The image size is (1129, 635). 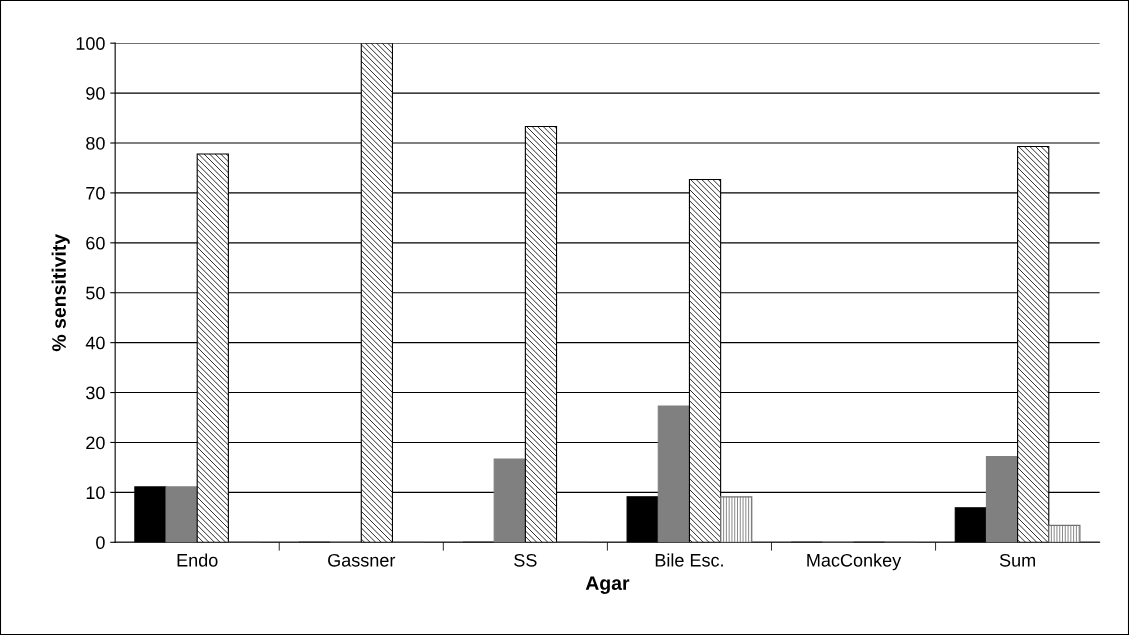 I want to click on y-tick-label: 40, so click(x=95, y=343).